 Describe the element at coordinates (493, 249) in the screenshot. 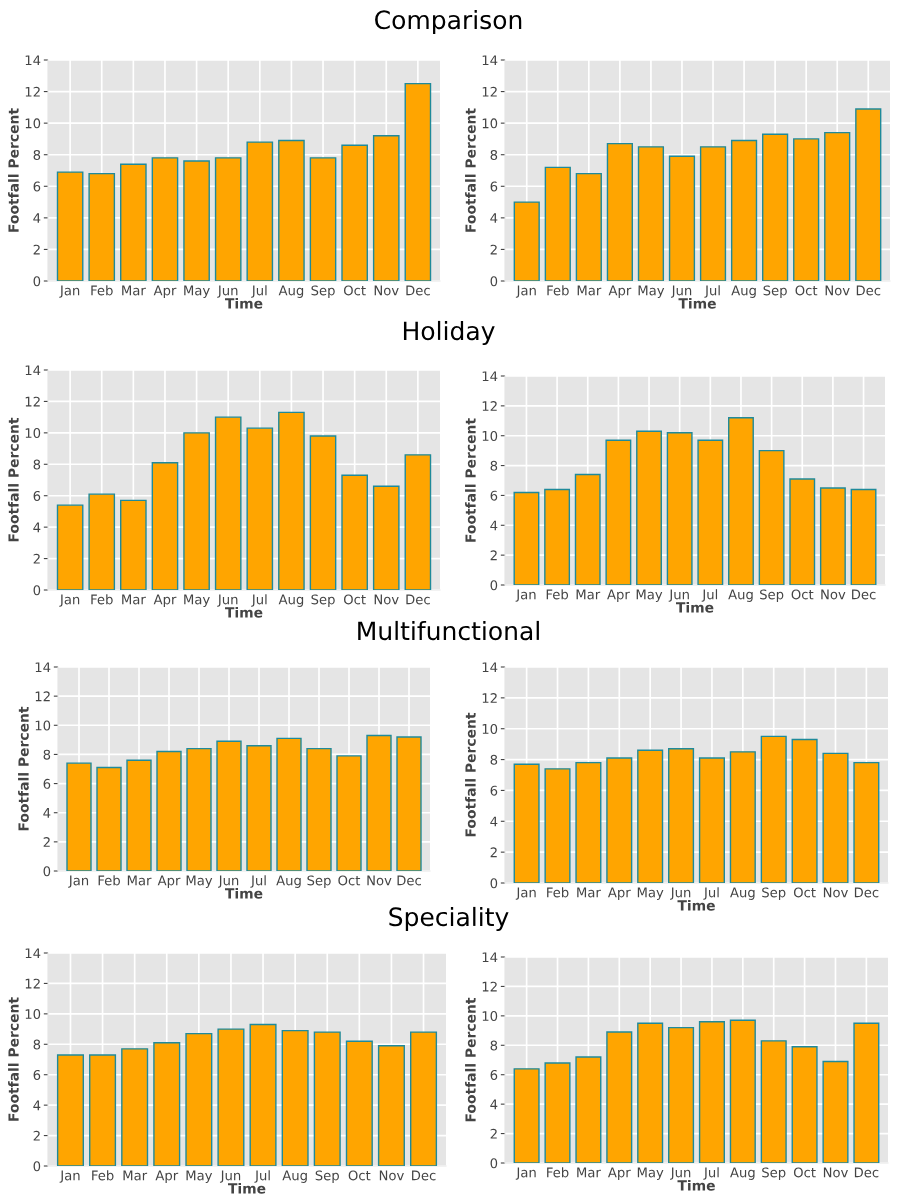

I see `y-tick-label: 2` at that location.